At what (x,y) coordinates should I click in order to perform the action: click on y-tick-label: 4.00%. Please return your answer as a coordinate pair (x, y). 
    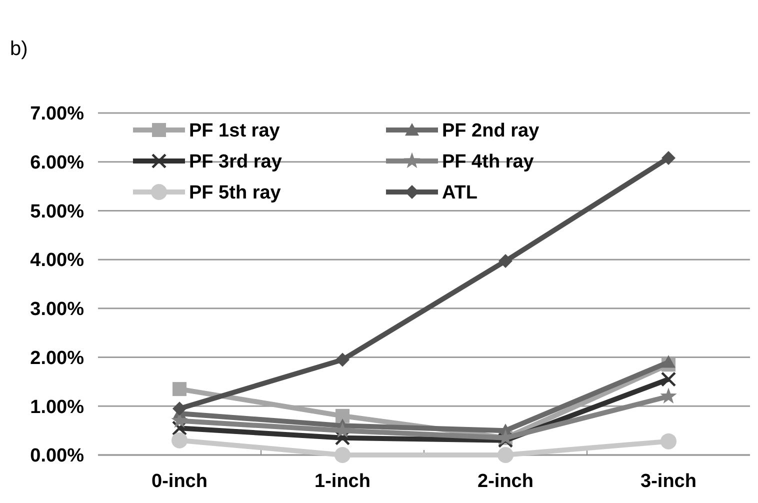
    Looking at the image, I should click on (57, 261).